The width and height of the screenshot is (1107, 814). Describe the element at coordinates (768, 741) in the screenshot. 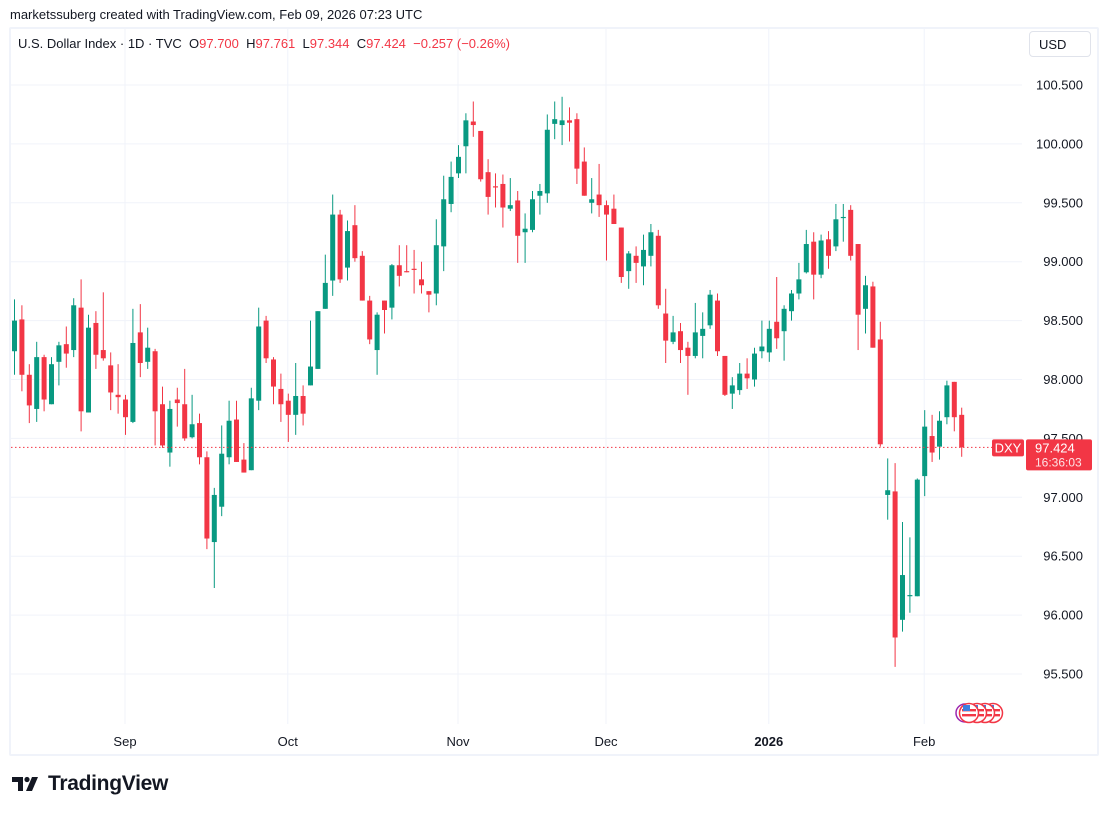

I see `time-axis-label: 2026` at that location.